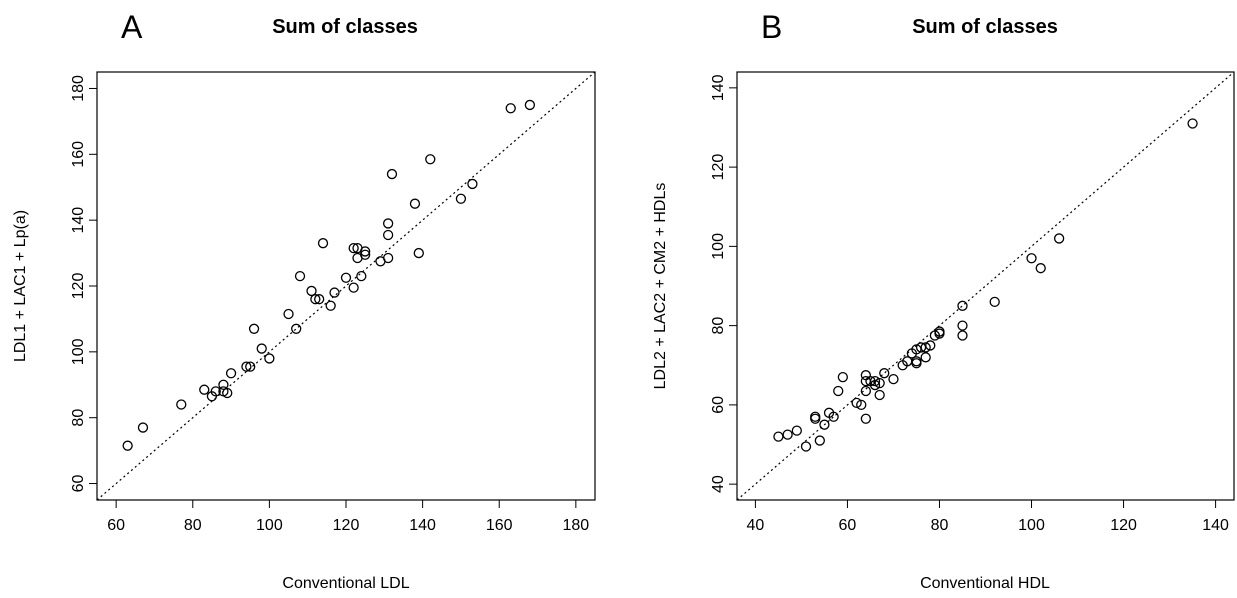 The height and width of the screenshot is (598, 1237). Describe the element at coordinates (422, 525) in the screenshot. I see `panel-a-x-tick-label: 140` at that location.